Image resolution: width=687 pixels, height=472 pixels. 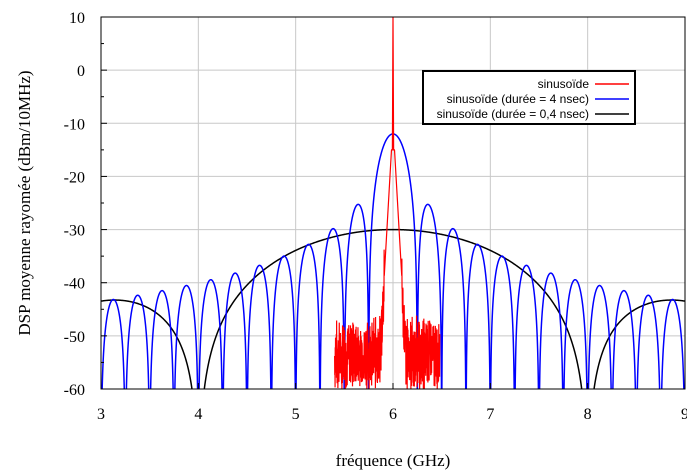 I want to click on x-tick-label: 9, so click(x=684, y=414).